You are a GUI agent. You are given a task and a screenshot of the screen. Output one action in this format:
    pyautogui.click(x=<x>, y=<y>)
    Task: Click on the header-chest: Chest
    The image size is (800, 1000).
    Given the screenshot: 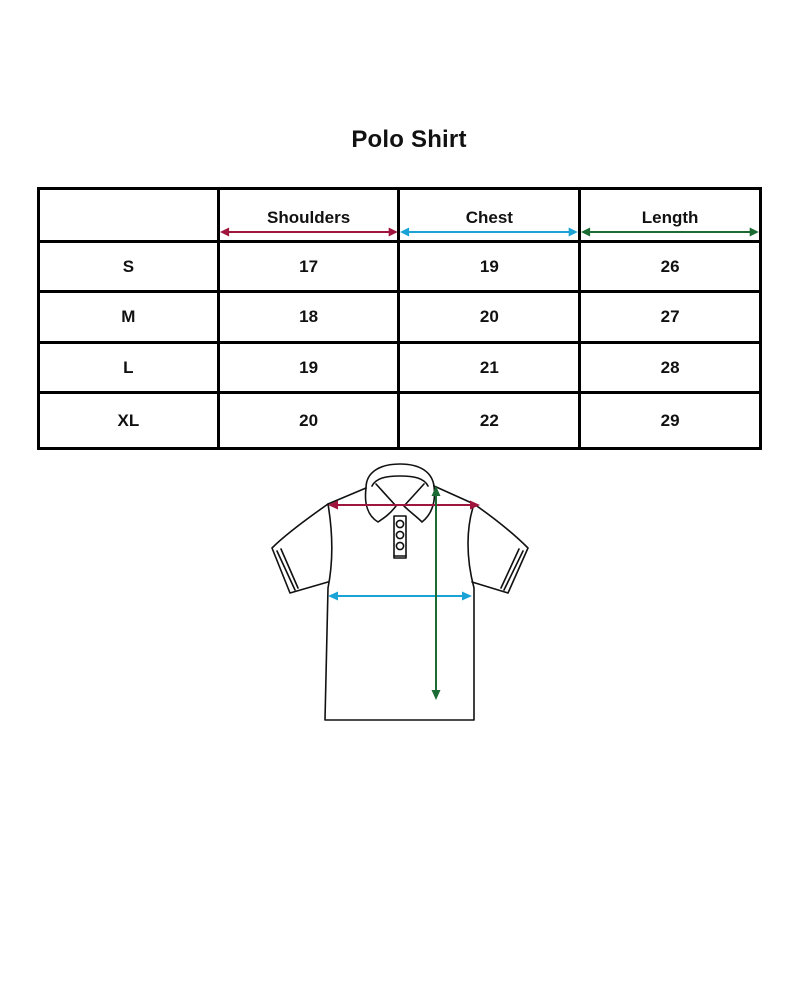 What is the action you would take?
    pyautogui.click(x=489, y=215)
    